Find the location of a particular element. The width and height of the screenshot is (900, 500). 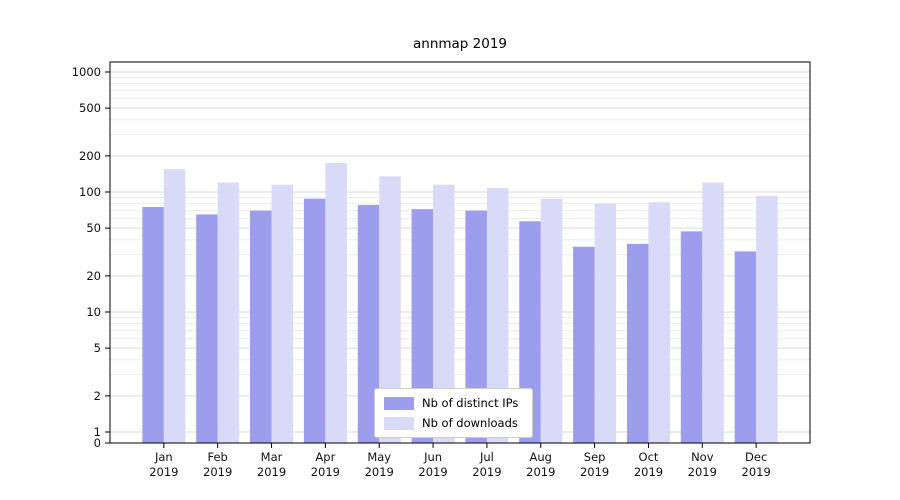

legend-label-downloads: Nb of downloads is located at coordinates (470, 423).